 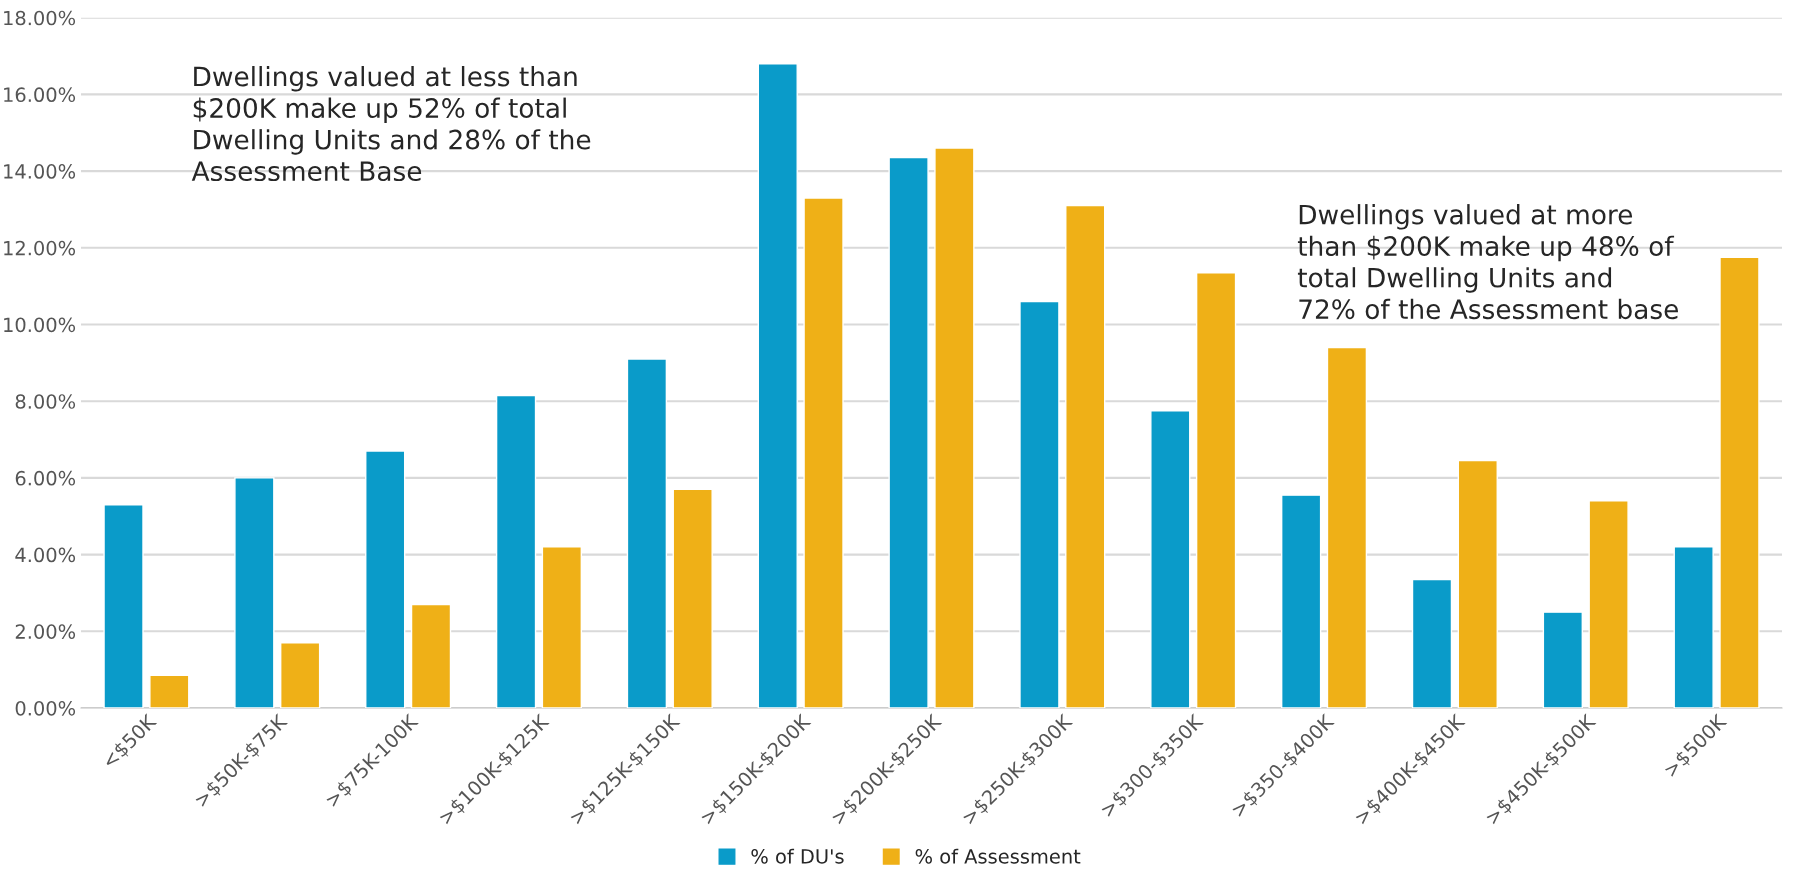 What do you see at coordinates (45, 631) in the screenshot?
I see `y-tick-label: 2.00%` at bounding box center [45, 631].